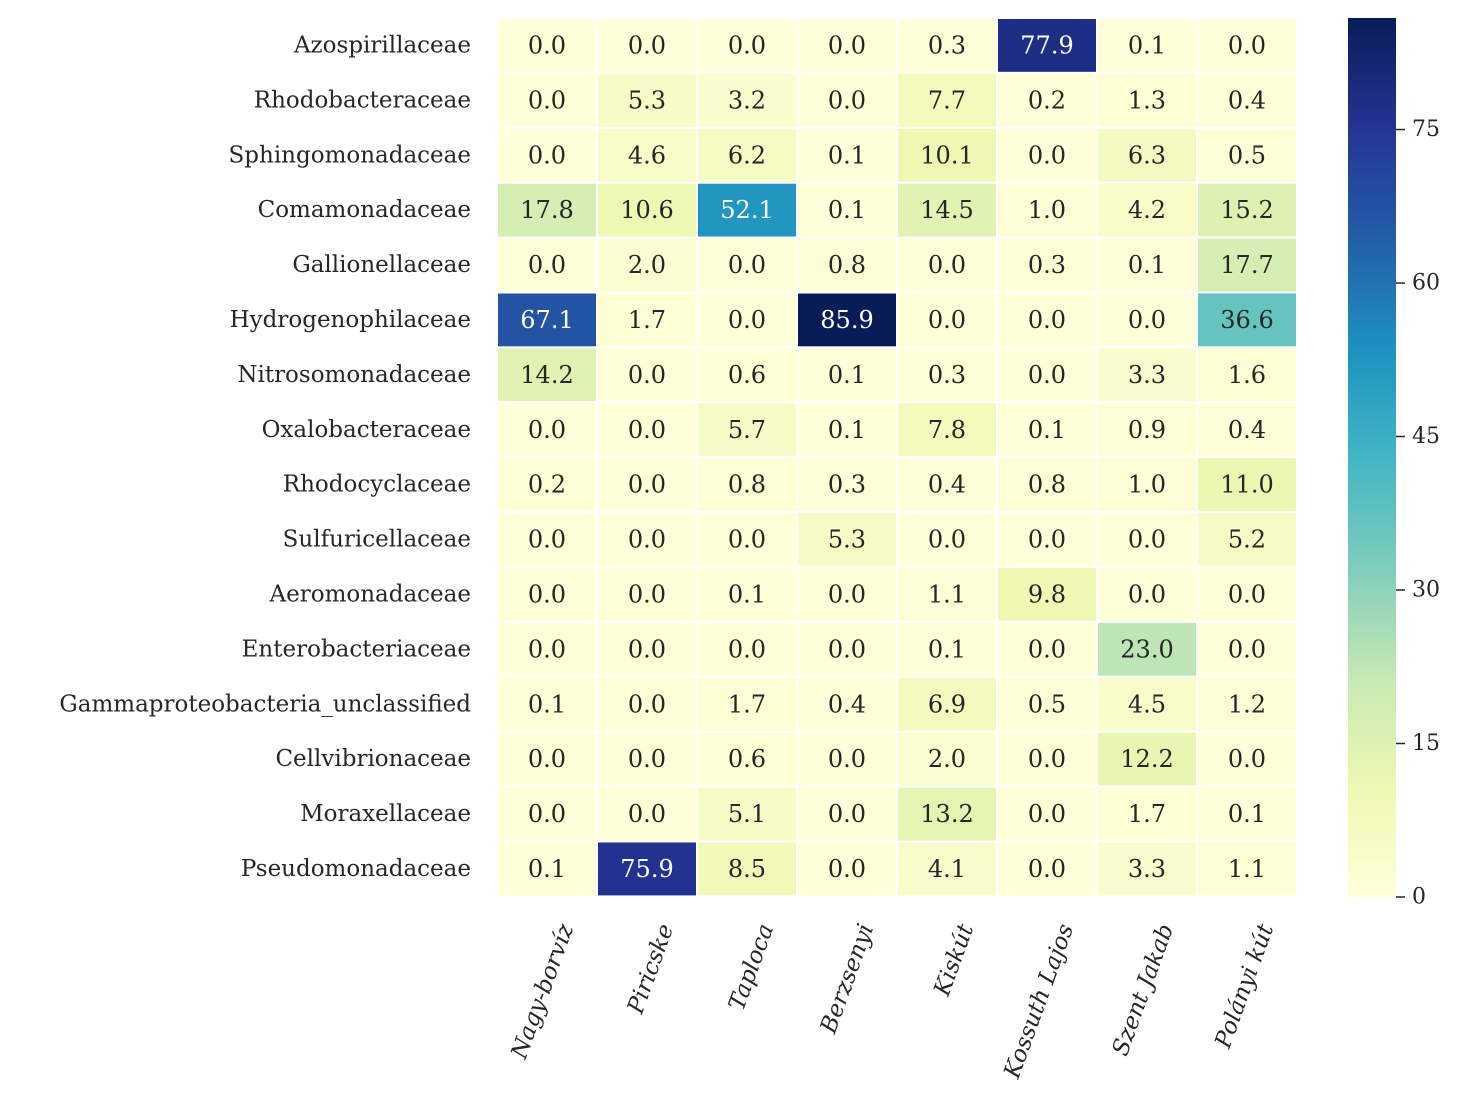  What do you see at coordinates (362, 100) in the screenshot?
I see `row-label: Rhodobacteraceae` at bounding box center [362, 100].